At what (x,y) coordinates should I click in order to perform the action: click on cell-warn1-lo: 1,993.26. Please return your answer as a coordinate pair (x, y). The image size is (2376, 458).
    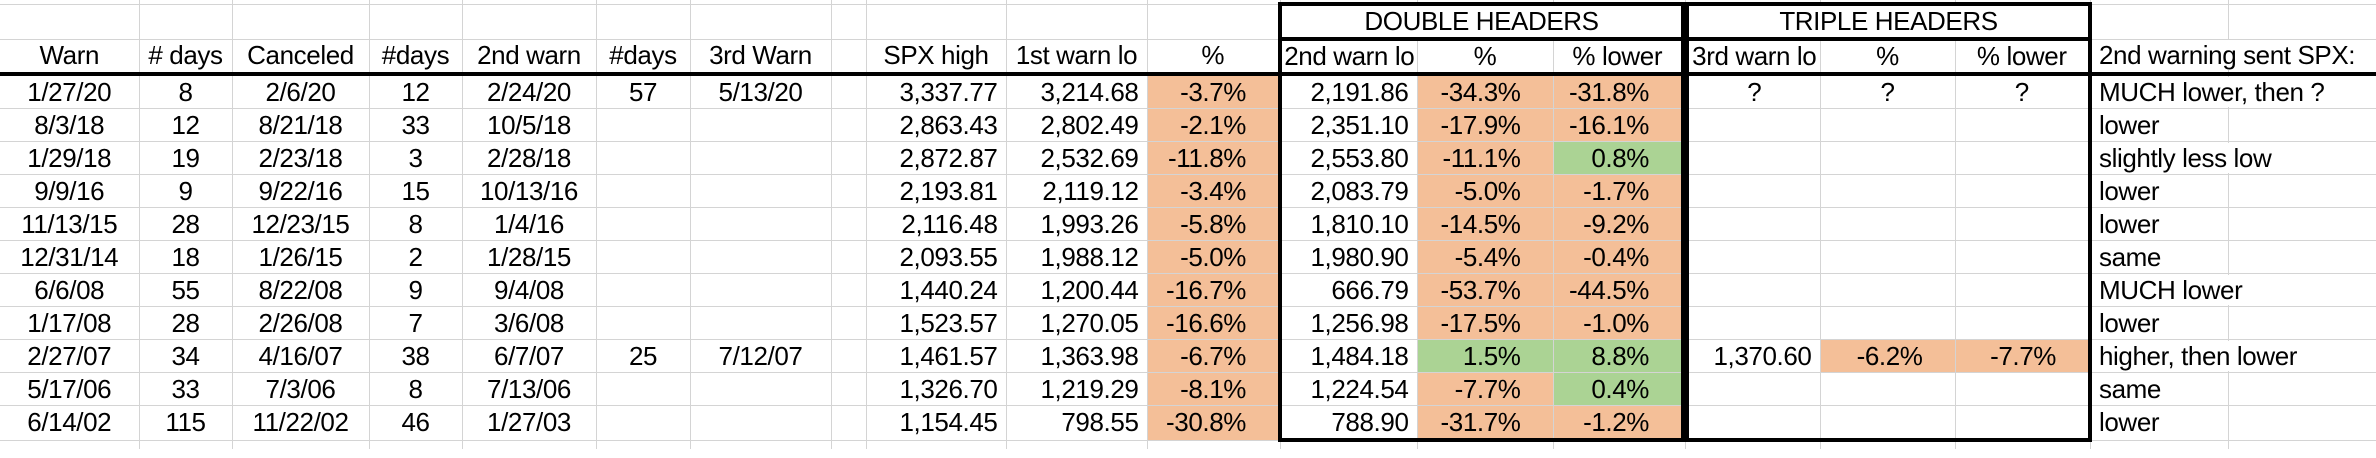
    Looking at the image, I should click on (1076, 224).